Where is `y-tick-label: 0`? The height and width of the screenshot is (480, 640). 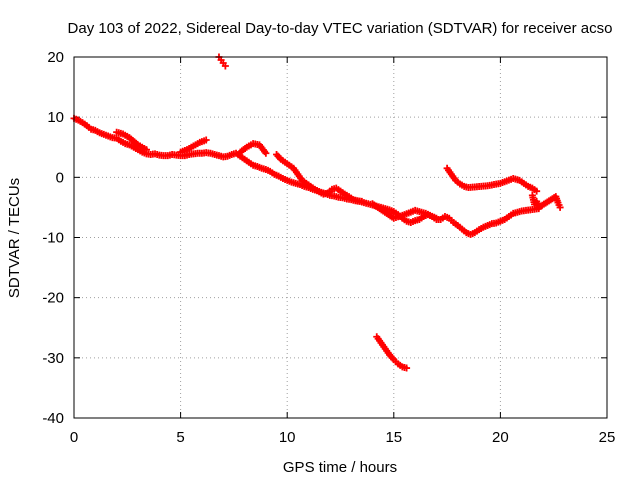
y-tick-label: 0 is located at coordinates (60, 177).